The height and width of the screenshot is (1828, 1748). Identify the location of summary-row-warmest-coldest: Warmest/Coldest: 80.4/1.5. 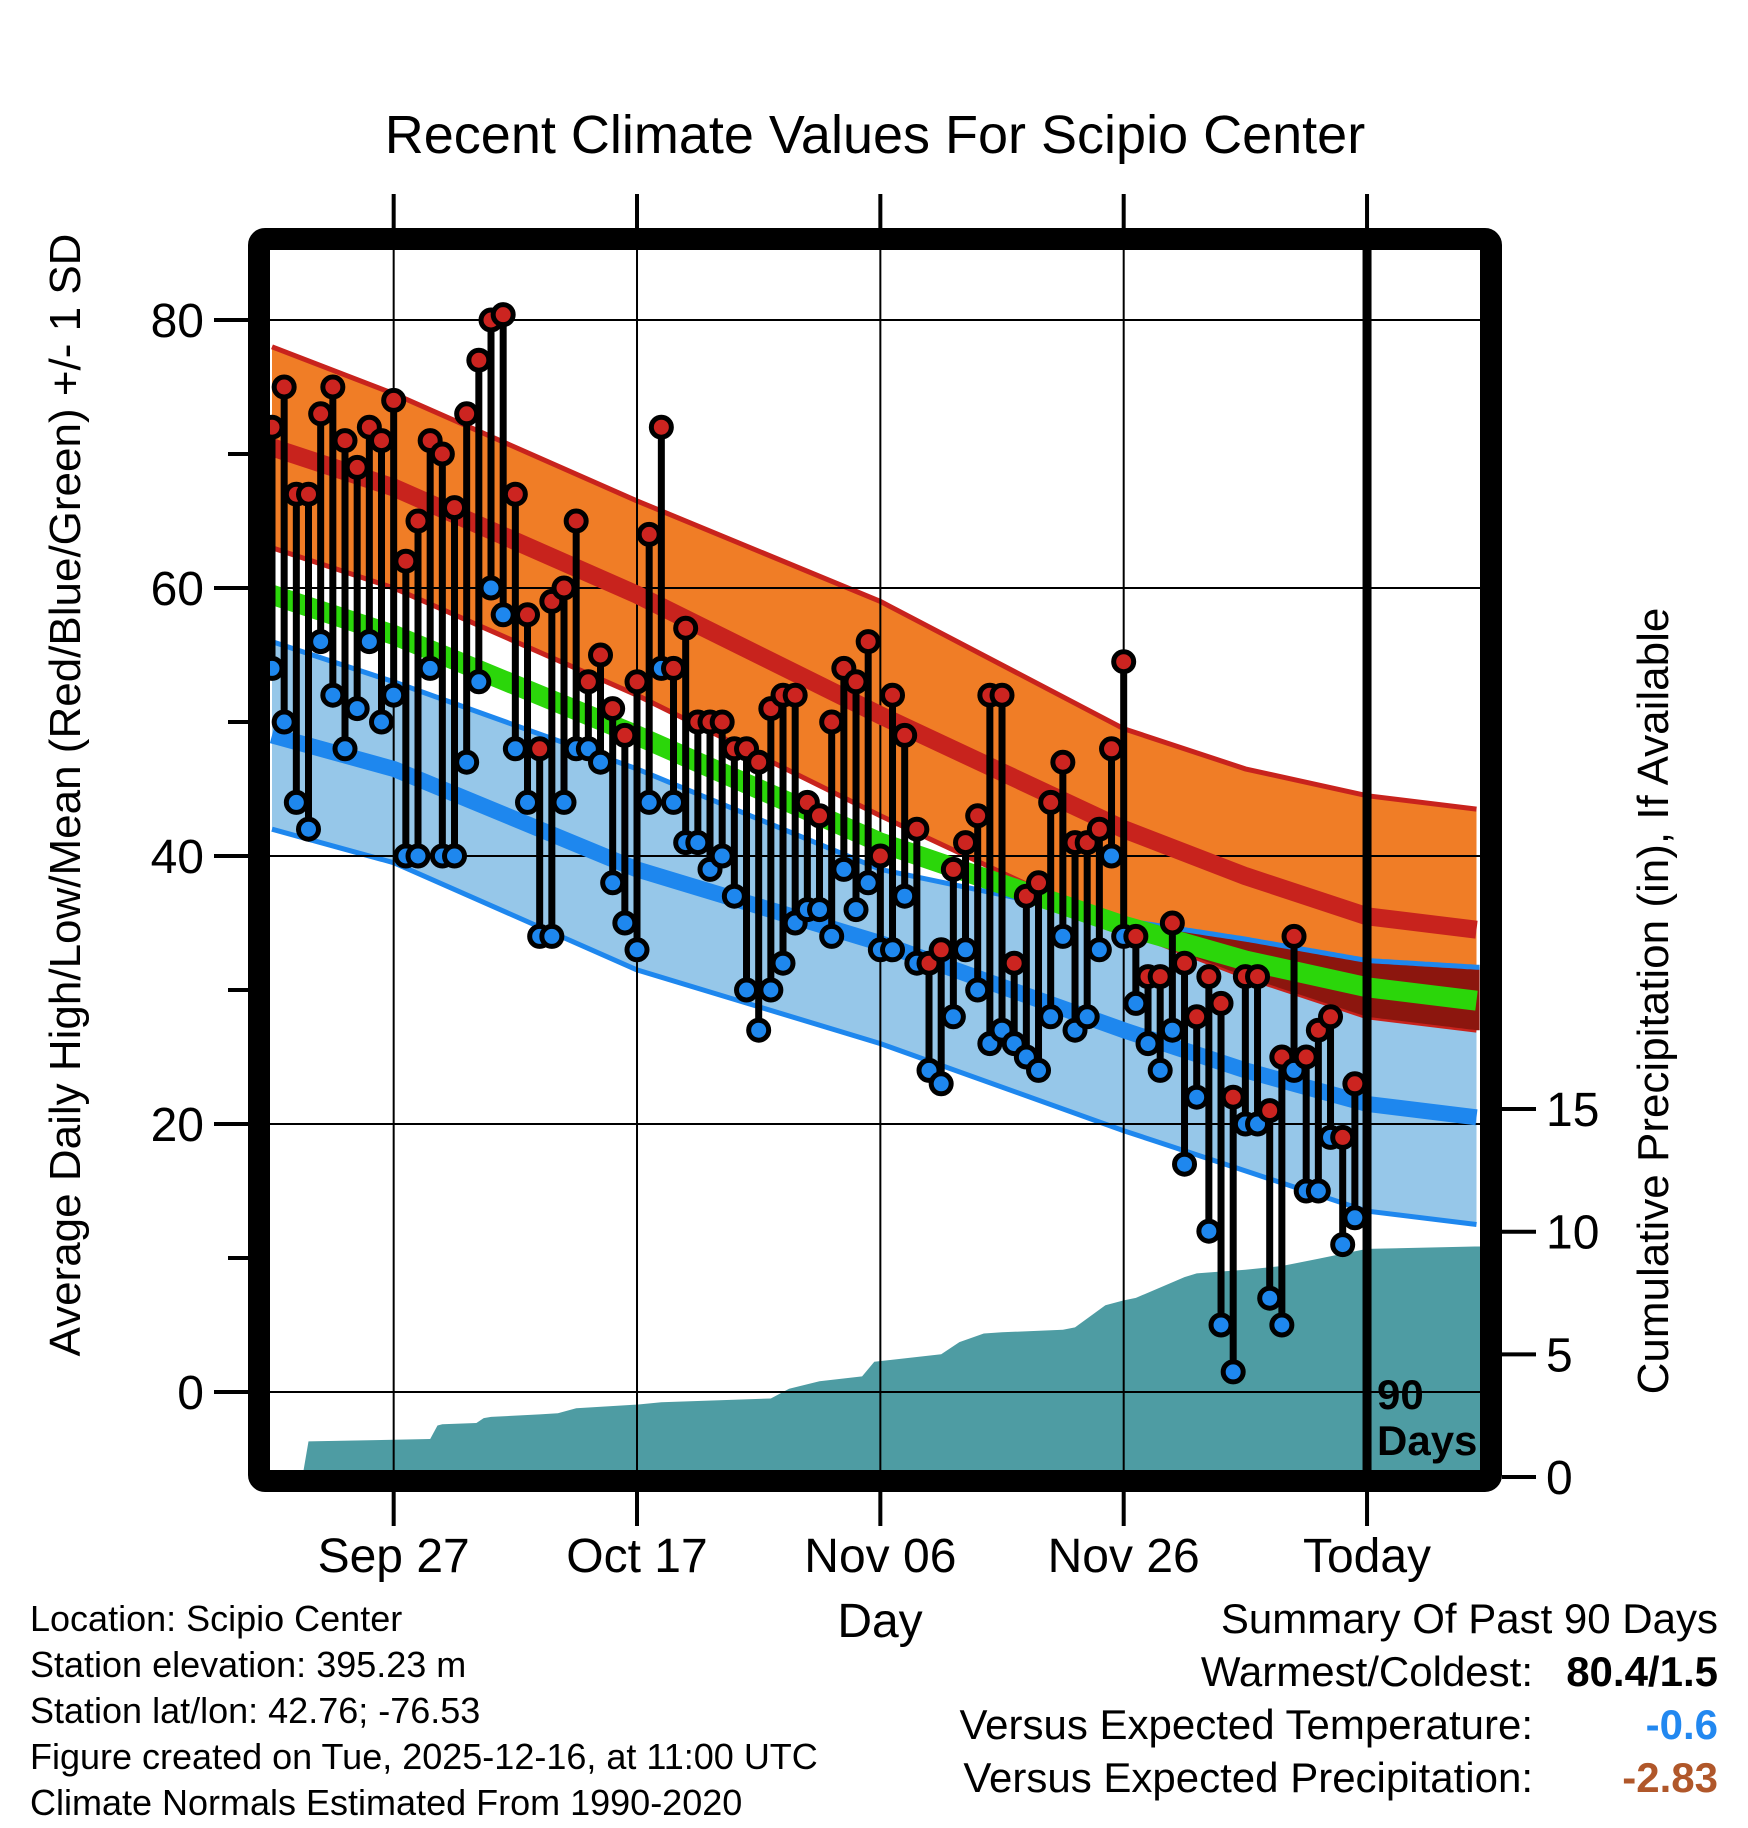
(1338, 1671).